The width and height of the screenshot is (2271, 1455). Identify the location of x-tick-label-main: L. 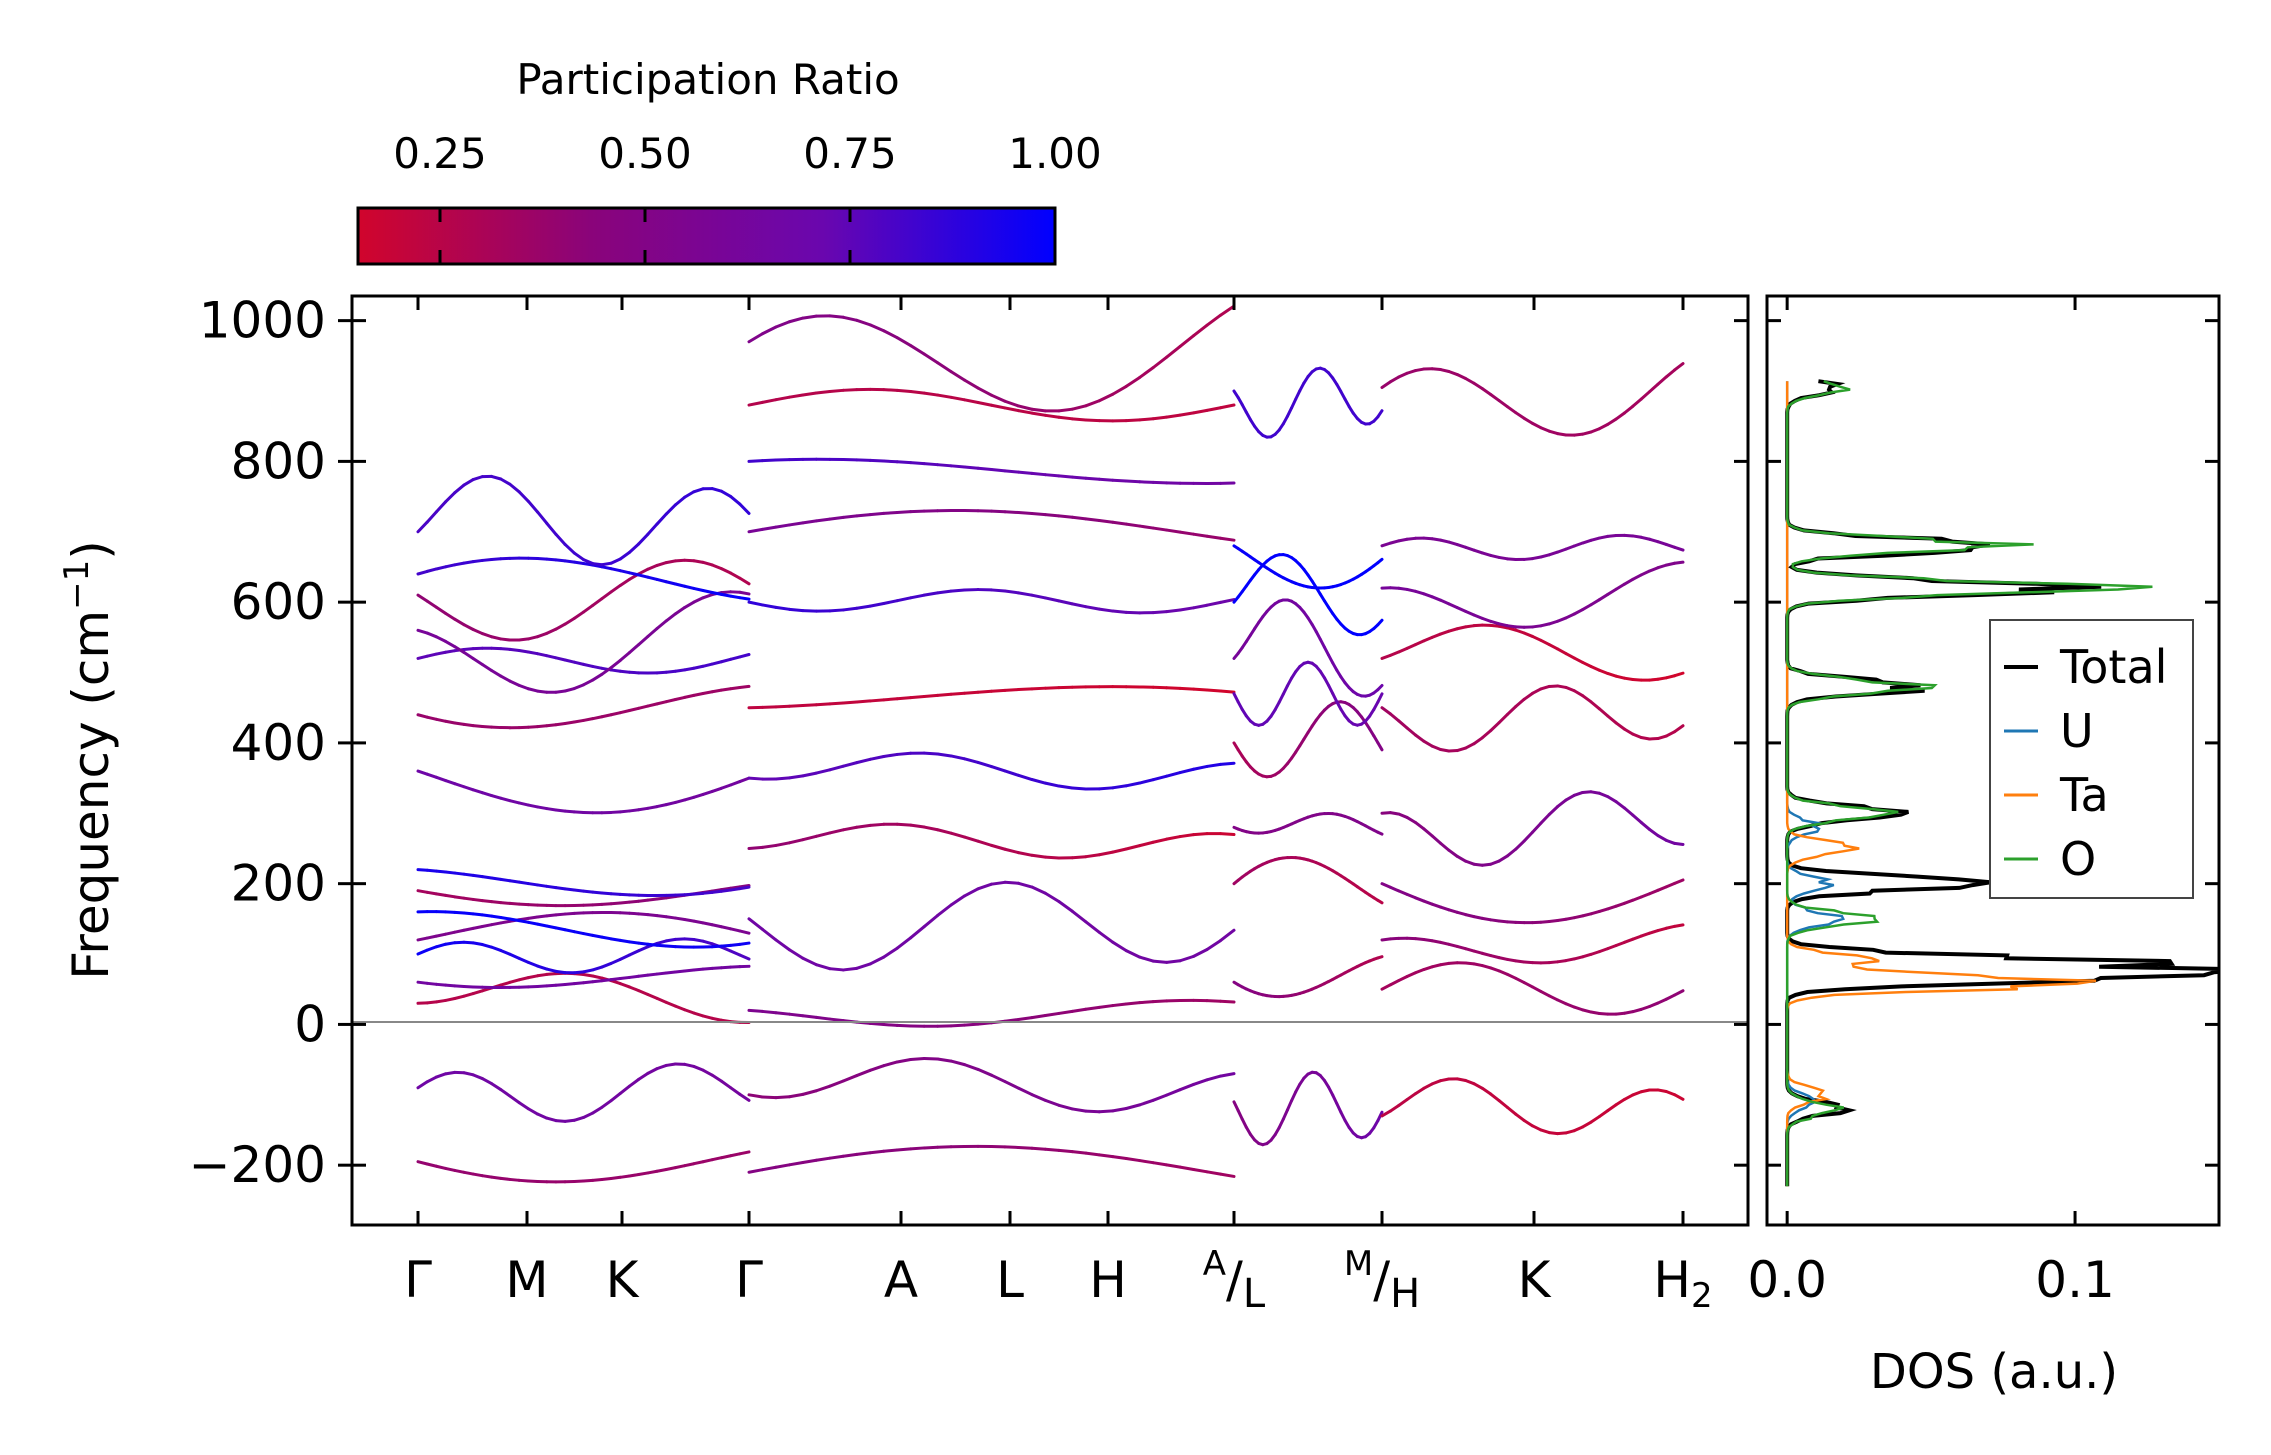
(1010, 1280).